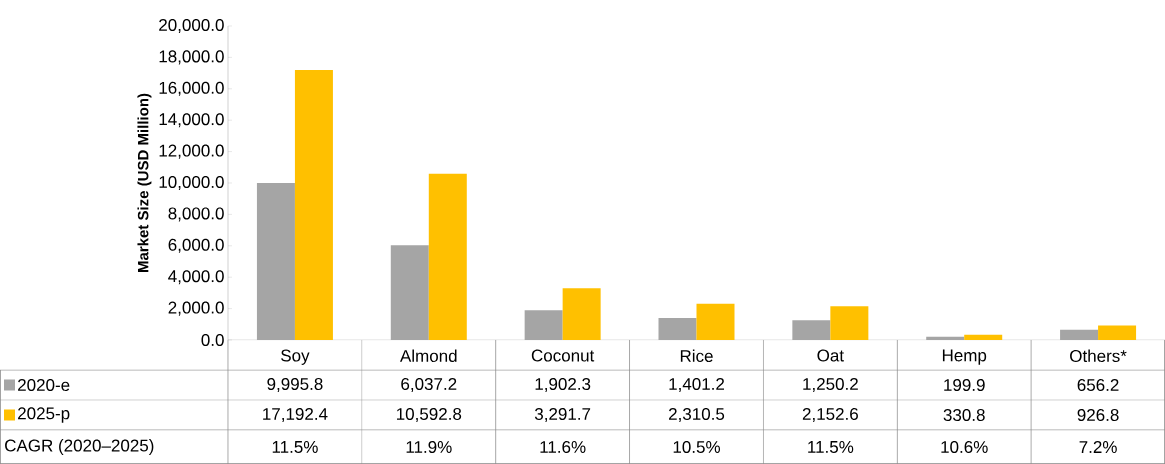 The height and width of the screenshot is (464, 1165). Describe the element at coordinates (964, 385) in the screenshot. I see `data-label: 199.9` at that location.